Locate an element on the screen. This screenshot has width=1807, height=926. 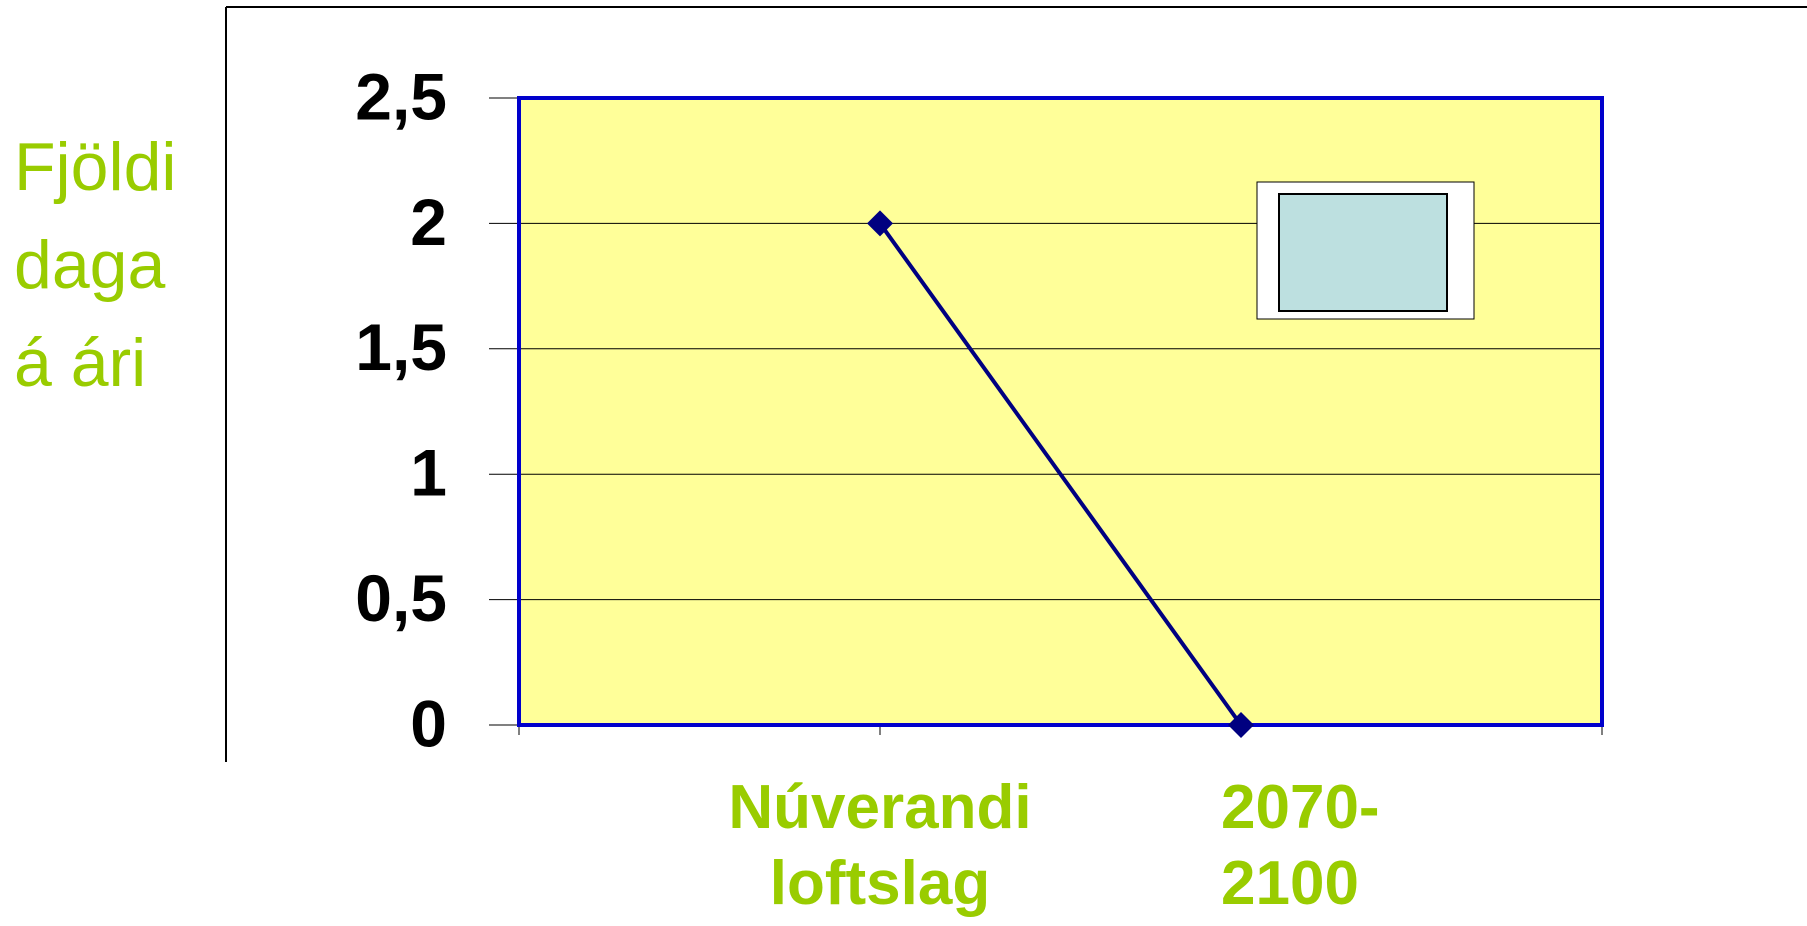
line is located at coordinates (1060, 474).